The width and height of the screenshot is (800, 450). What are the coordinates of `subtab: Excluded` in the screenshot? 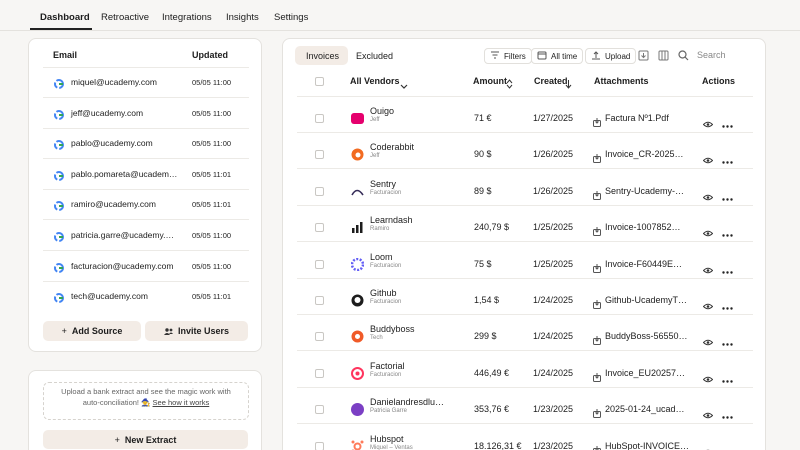 It's located at (375, 56).